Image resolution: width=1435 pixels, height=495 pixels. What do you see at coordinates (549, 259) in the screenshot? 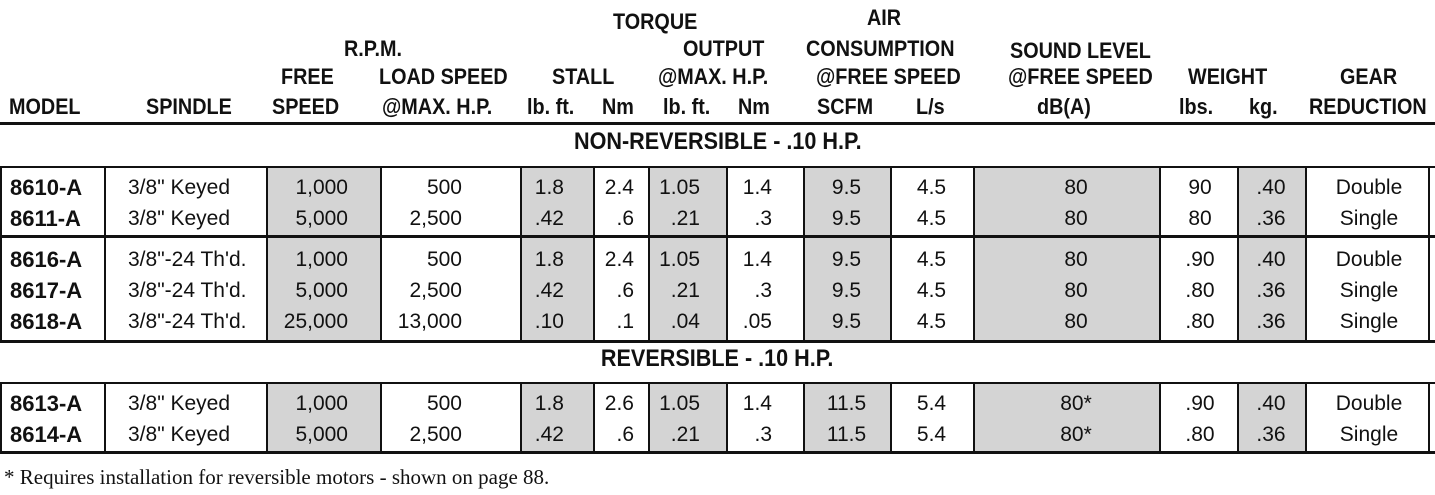
I see `cell-stall-lbft: 1.8` at bounding box center [549, 259].